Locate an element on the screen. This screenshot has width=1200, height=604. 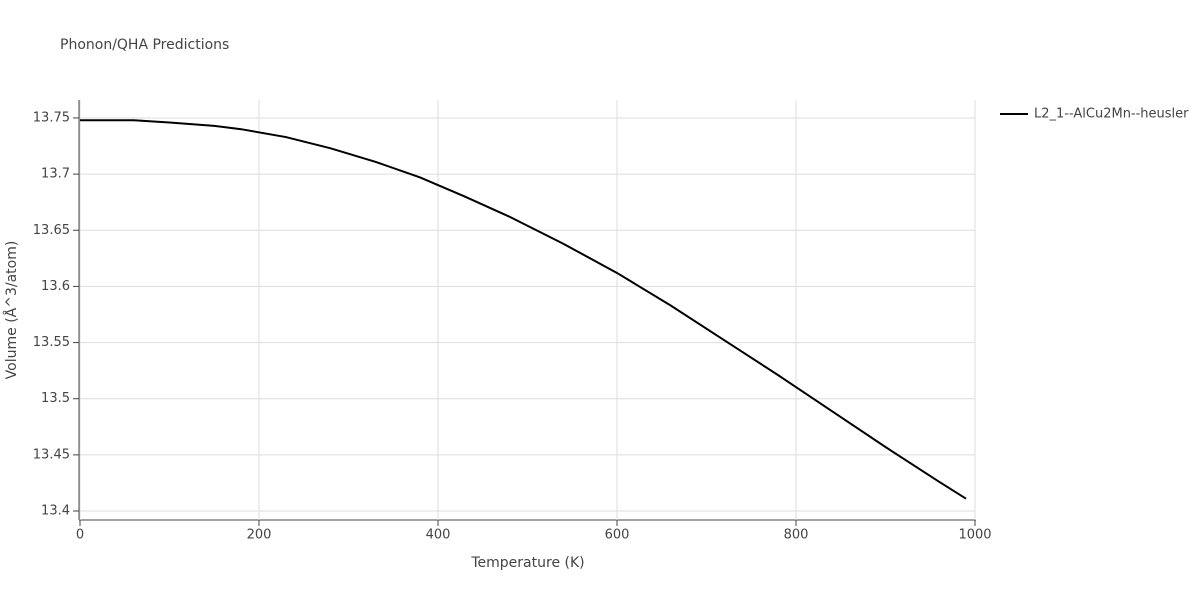
chart-title: Phonon/QHA Predictions is located at coordinates (144, 45).